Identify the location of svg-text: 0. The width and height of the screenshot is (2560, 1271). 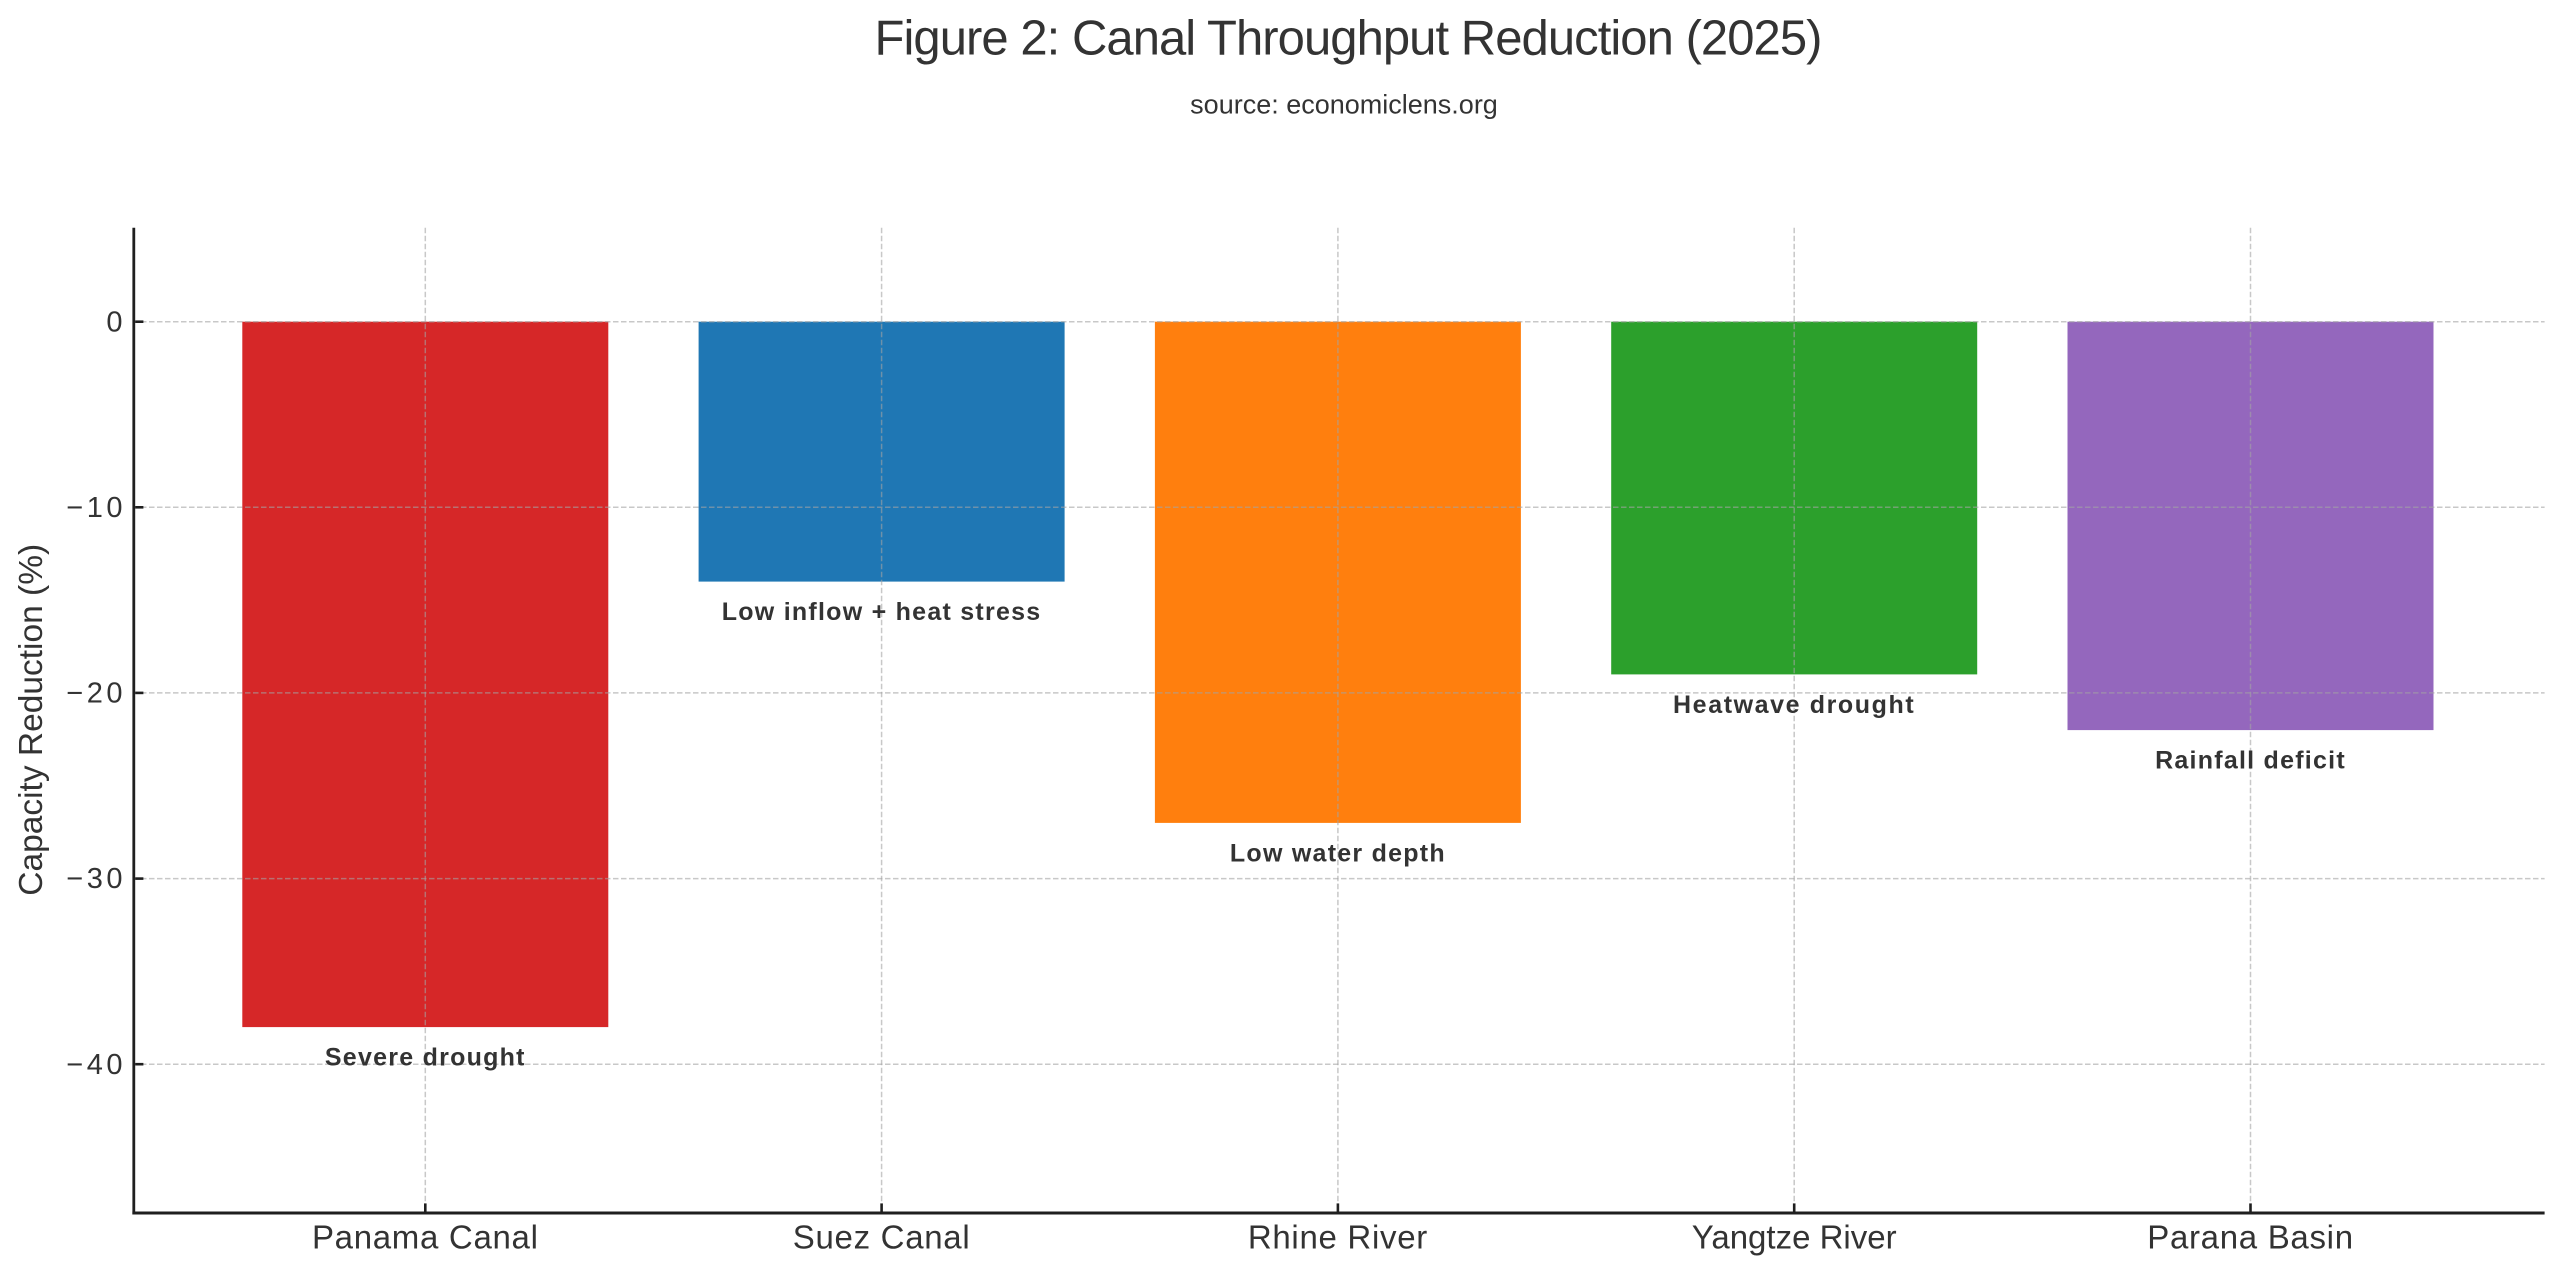
(116, 322).